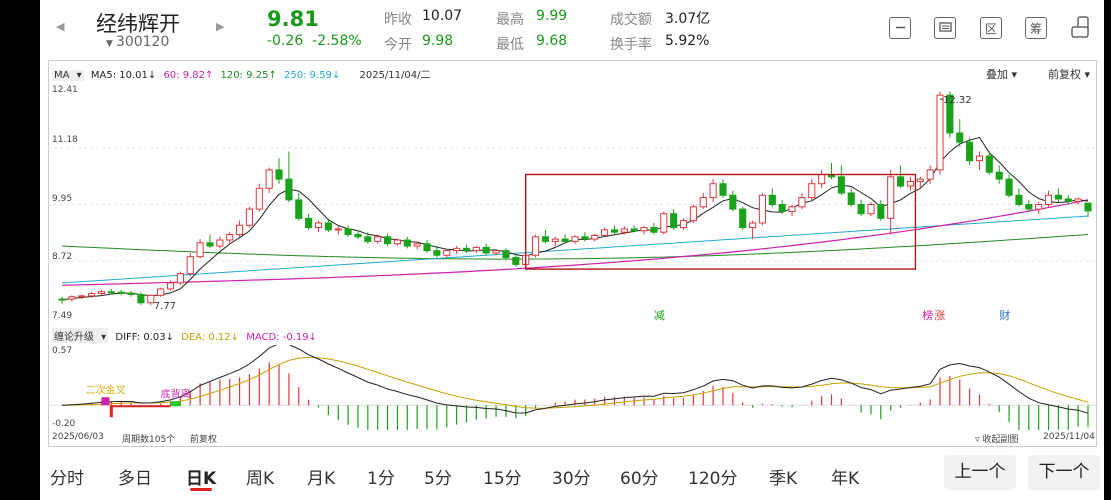 This screenshot has height=500, width=1111. I want to click on tab-multiday: 多日, so click(135, 479).